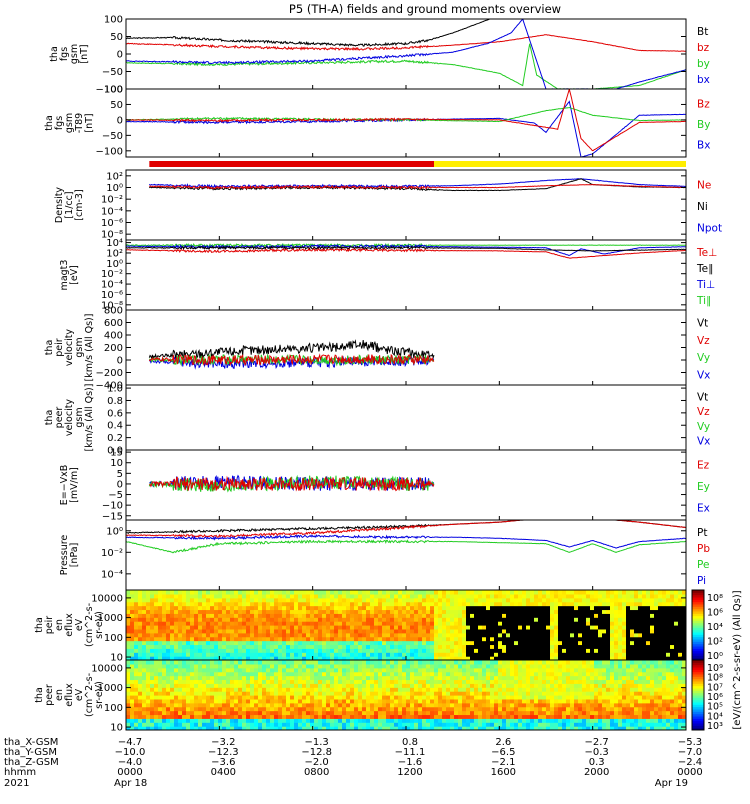 This screenshot has height=804, width=750. I want to click on series-line-By, so click(406, 115).